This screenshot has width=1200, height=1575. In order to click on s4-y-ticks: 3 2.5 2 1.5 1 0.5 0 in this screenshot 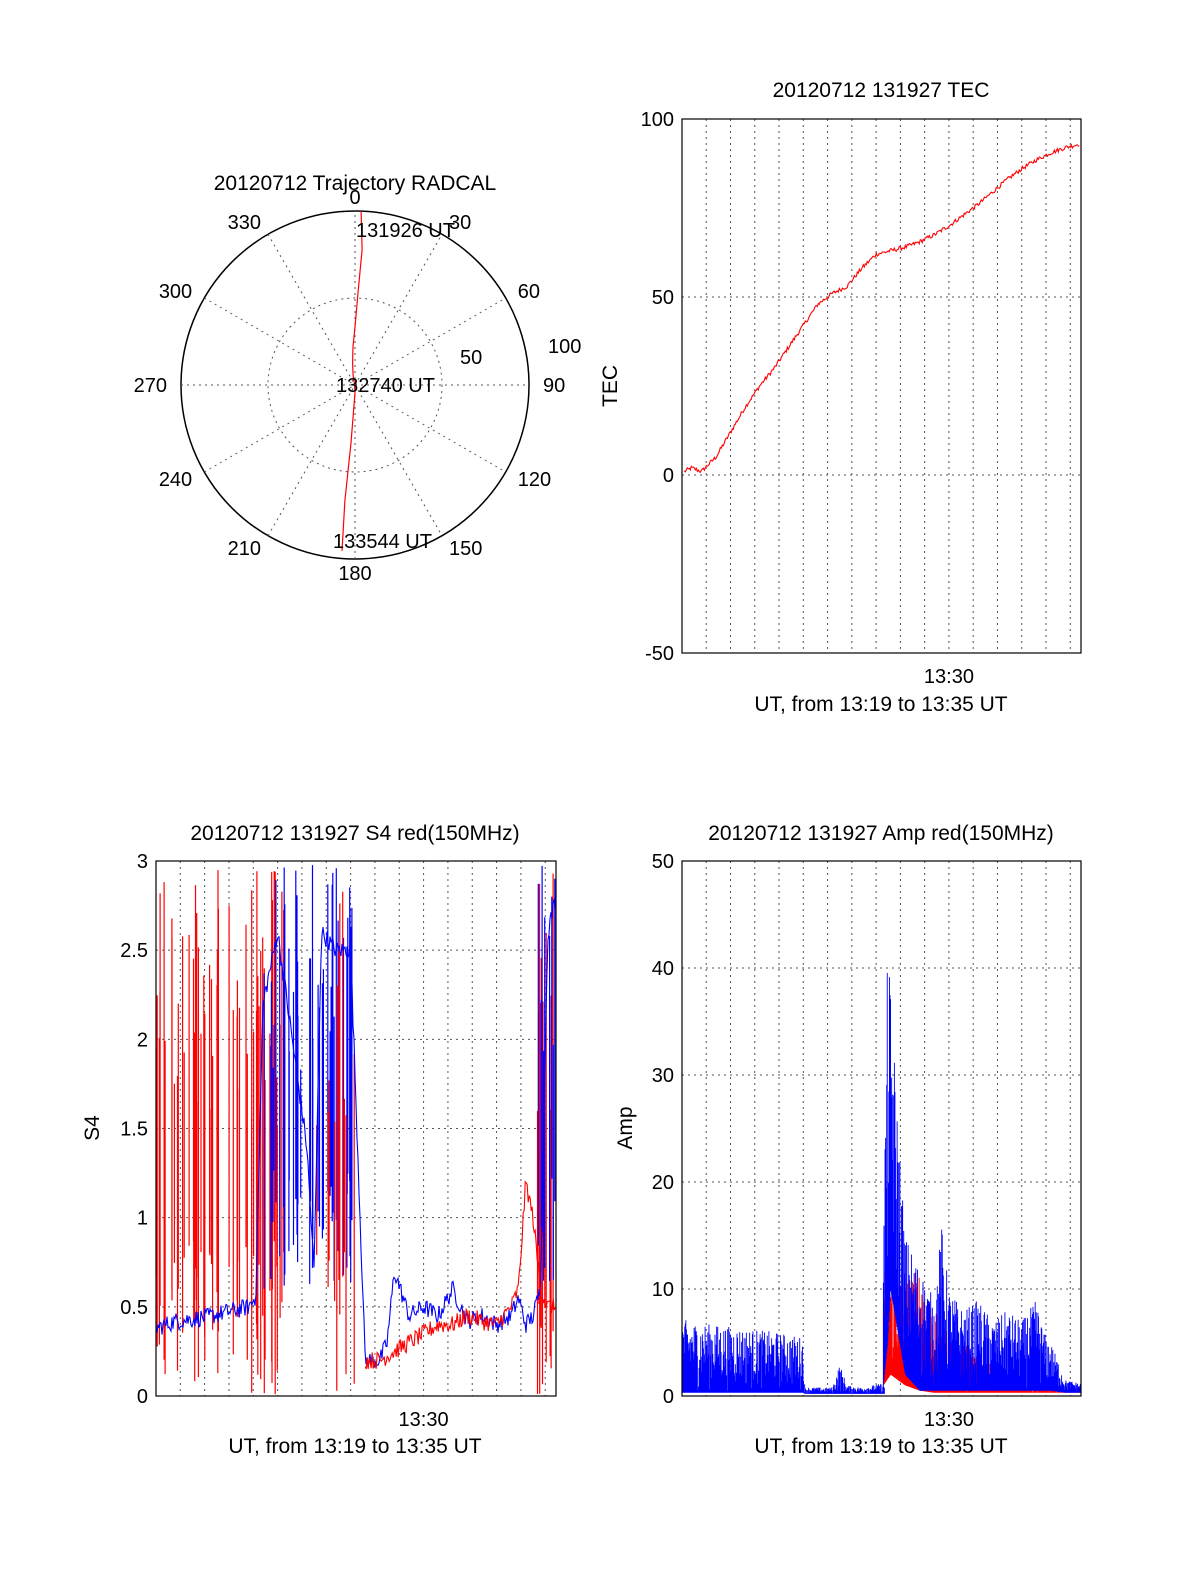, I will do `click(134, 1129)`.